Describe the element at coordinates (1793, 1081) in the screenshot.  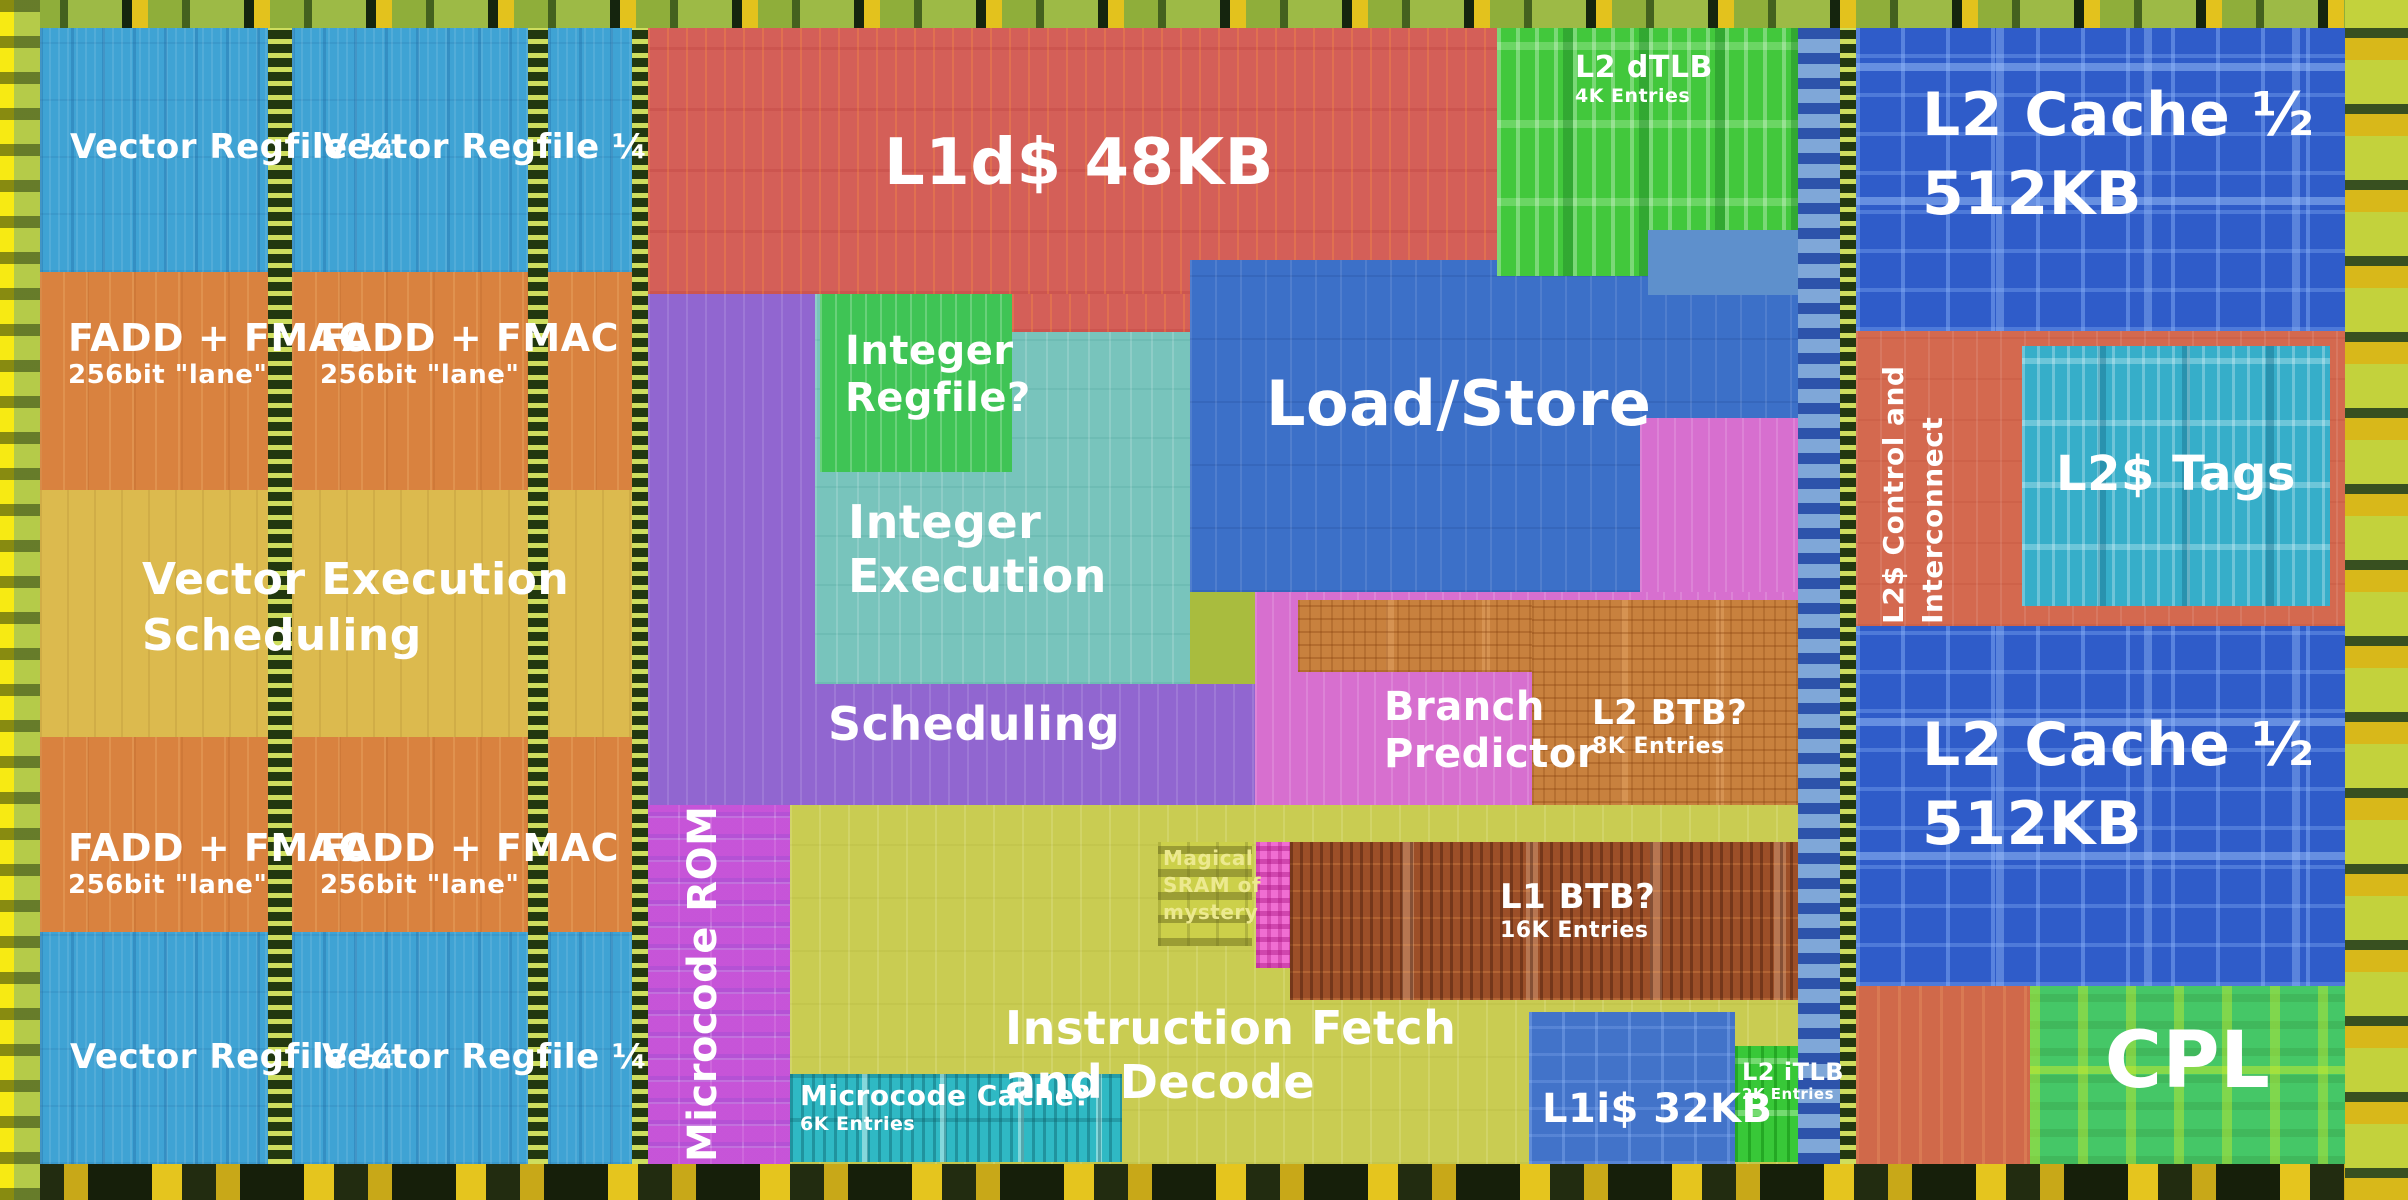
I see `label-l2-itlb: L2 iTLB 2K Entries` at that location.